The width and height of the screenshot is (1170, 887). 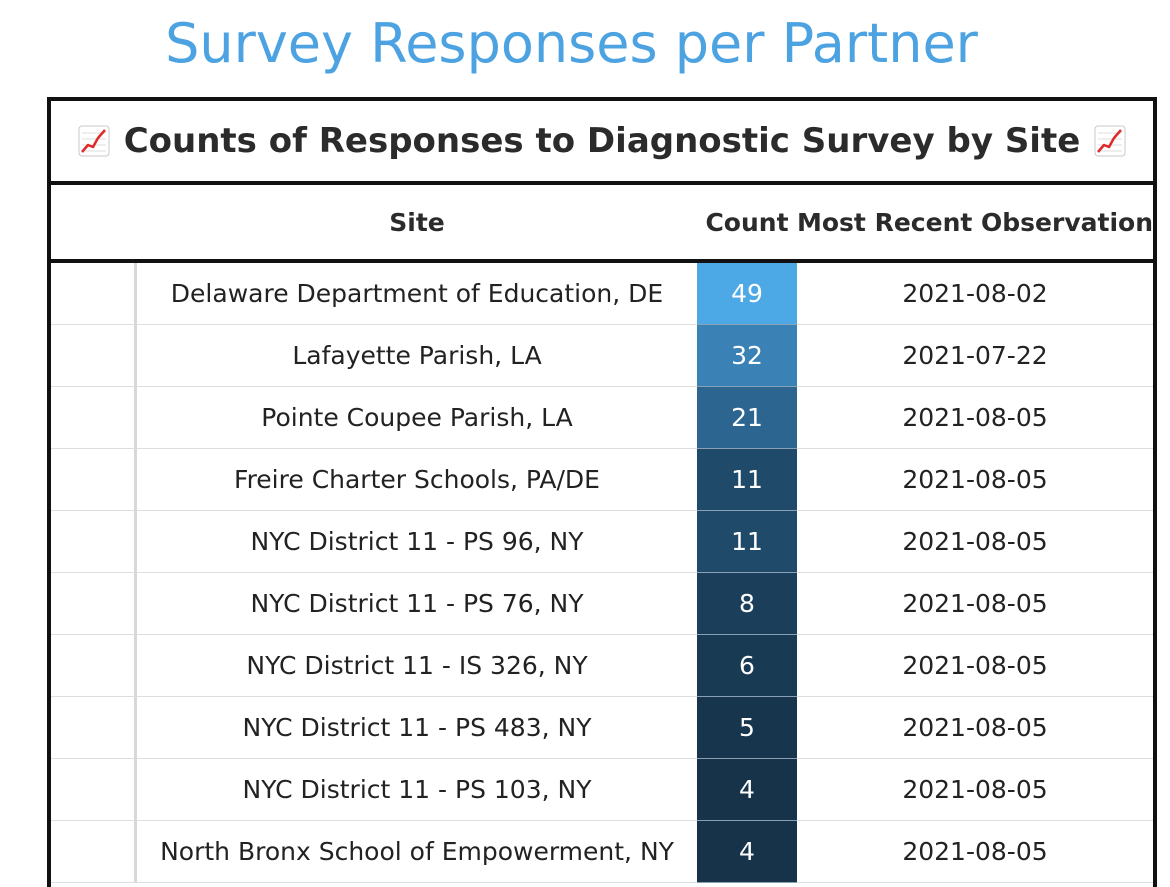 What do you see at coordinates (975, 356) in the screenshot?
I see `date-cell: 2021-07-22` at bounding box center [975, 356].